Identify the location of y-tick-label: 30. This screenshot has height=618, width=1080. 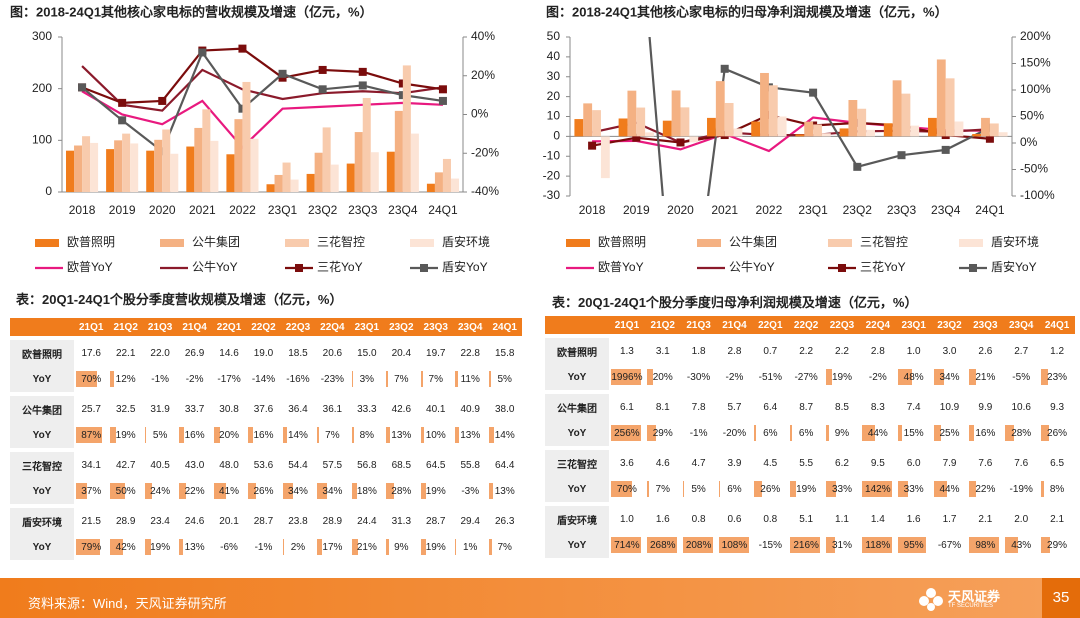
(554, 76).